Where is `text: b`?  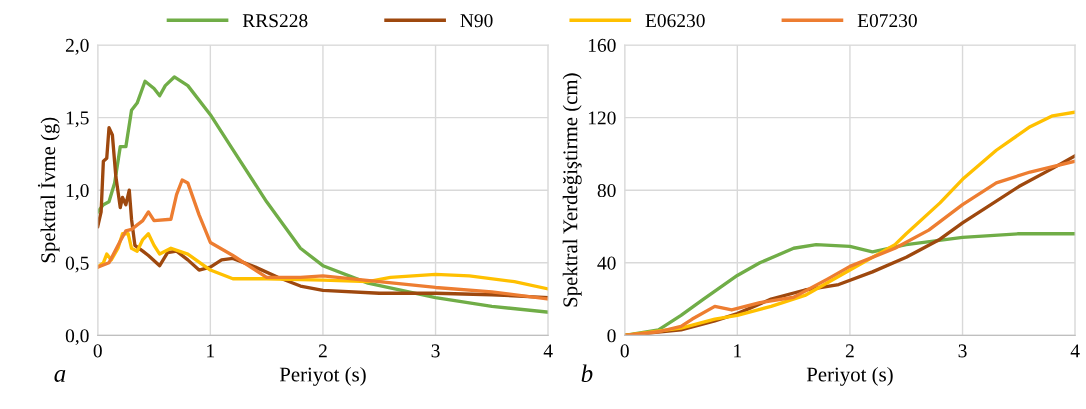 text: b is located at coordinates (587, 373).